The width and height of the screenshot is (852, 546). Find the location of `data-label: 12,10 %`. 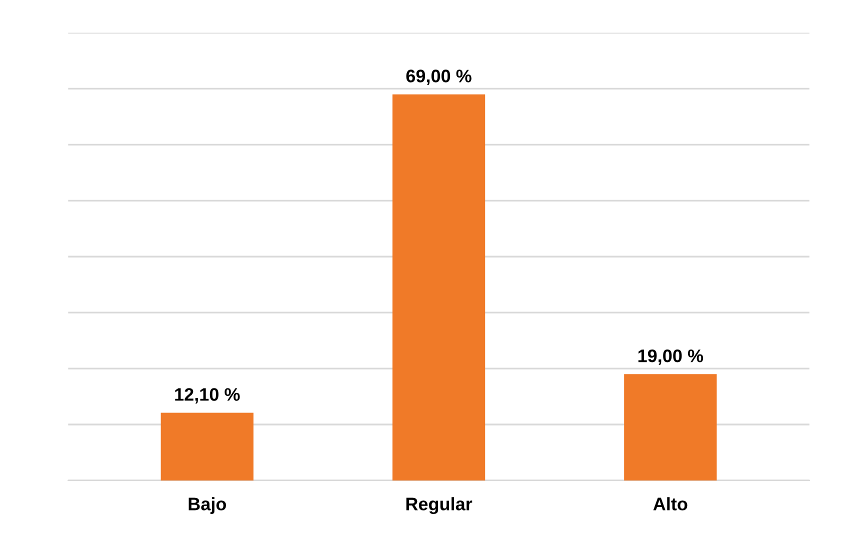

data-label: 12,10 % is located at coordinates (207, 396).